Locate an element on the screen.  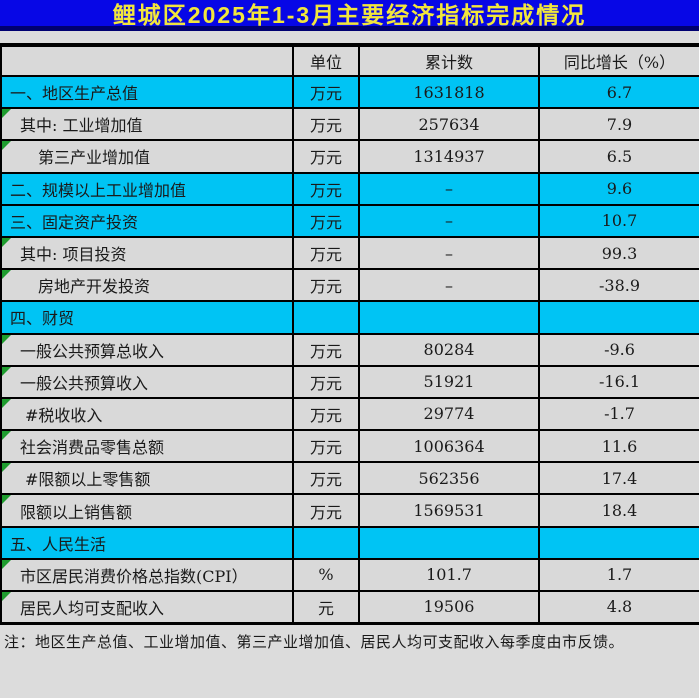
table-row-8: 一般公共预算总收入 万元 80284 -9.6 is located at coordinates (349, 349).